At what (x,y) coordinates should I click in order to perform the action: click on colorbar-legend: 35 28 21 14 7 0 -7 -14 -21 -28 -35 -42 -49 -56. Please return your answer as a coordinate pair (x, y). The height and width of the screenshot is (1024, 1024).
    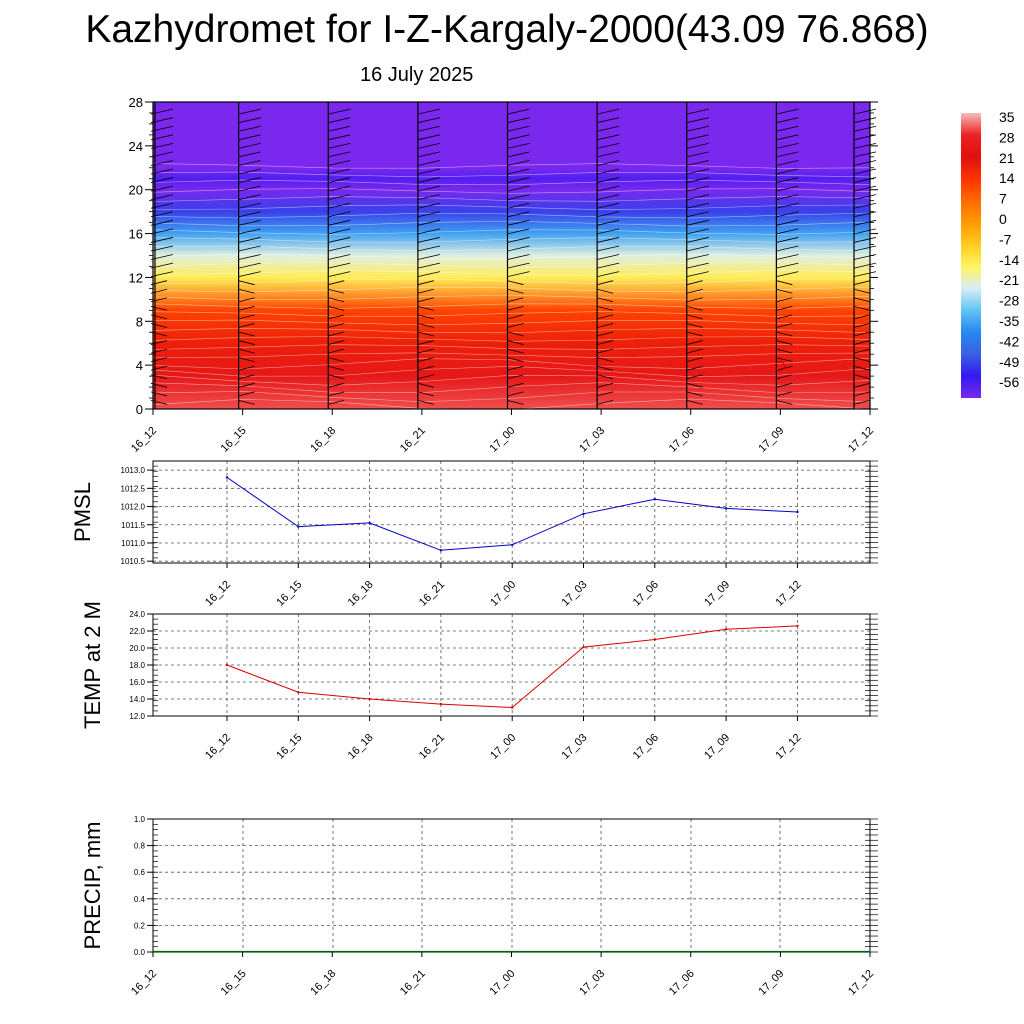
    Looking at the image, I should click on (990, 253).